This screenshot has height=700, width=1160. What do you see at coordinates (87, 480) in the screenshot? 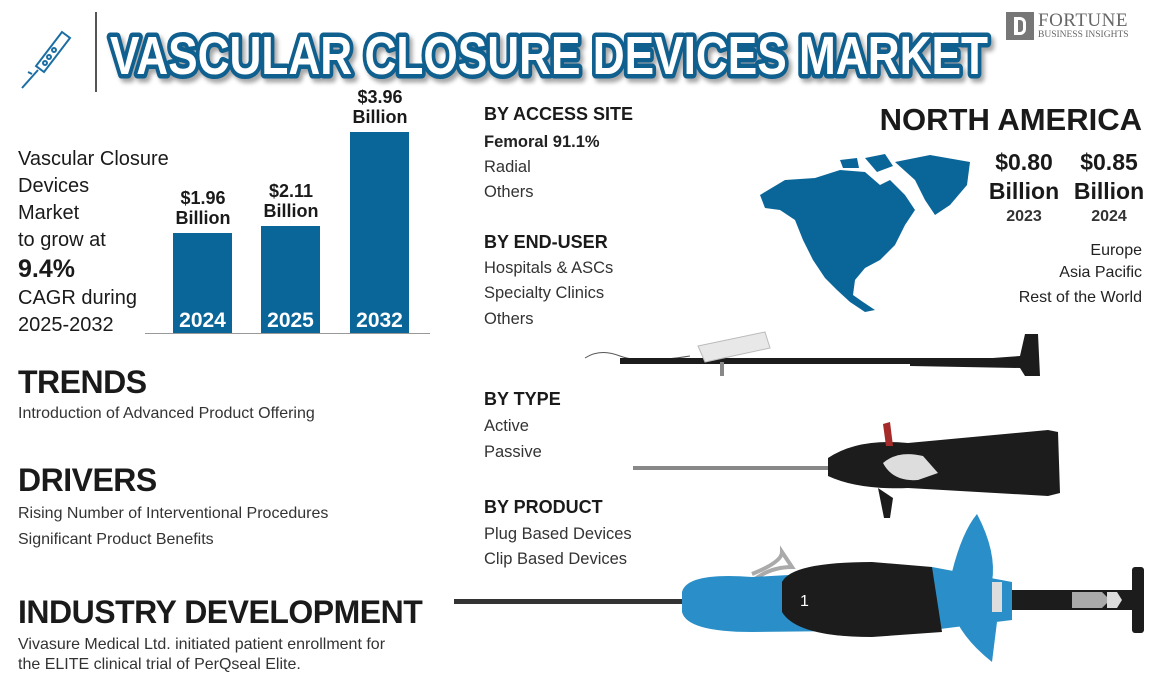
I see `drivers-heading: DRIVERS` at bounding box center [87, 480].